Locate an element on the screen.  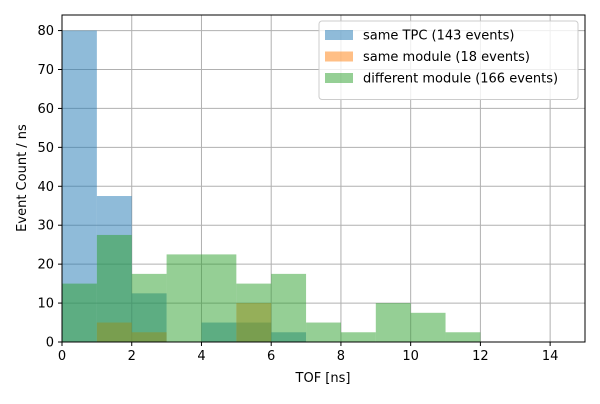
x-tick-label: 2 is located at coordinates (132, 356).